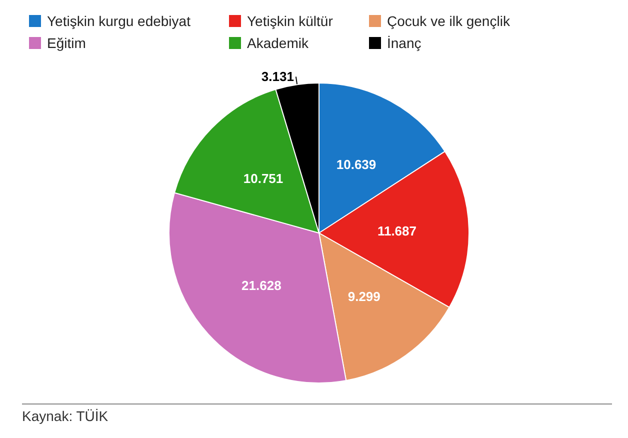 The width and height of the screenshot is (628, 438). What do you see at coordinates (278, 43) in the screenshot?
I see `legend-label: Akademik` at bounding box center [278, 43].